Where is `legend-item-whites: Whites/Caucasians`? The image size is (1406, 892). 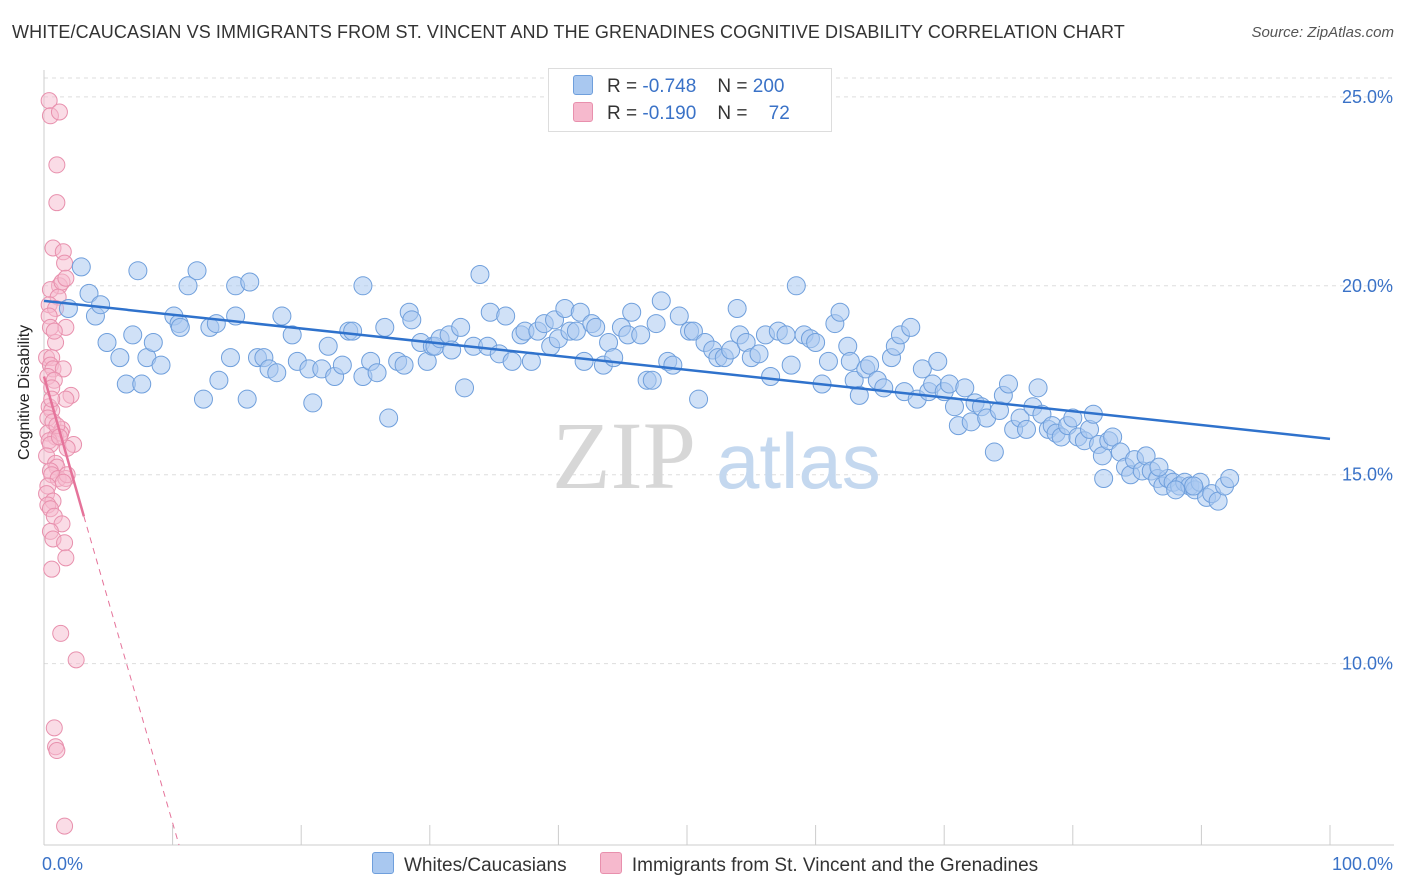
legend-item-whites: Whites/Caucasians is located at coordinates (469, 864).